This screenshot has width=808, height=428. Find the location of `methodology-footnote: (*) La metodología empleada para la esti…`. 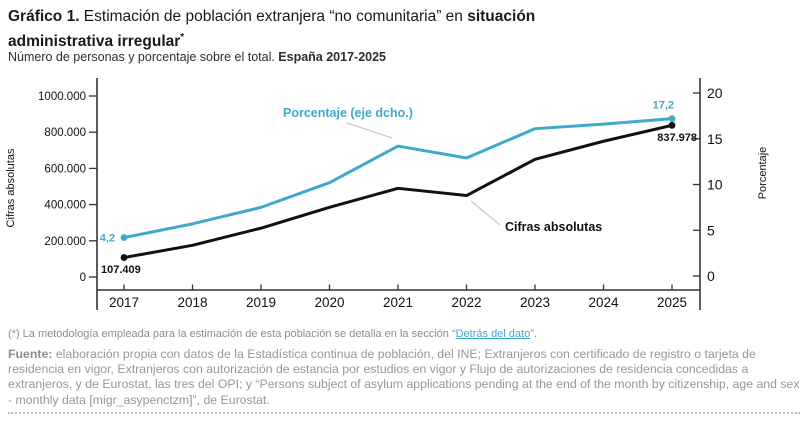

methodology-footnote: (*) La metodología empleada para la esti… is located at coordinates (404, 334).